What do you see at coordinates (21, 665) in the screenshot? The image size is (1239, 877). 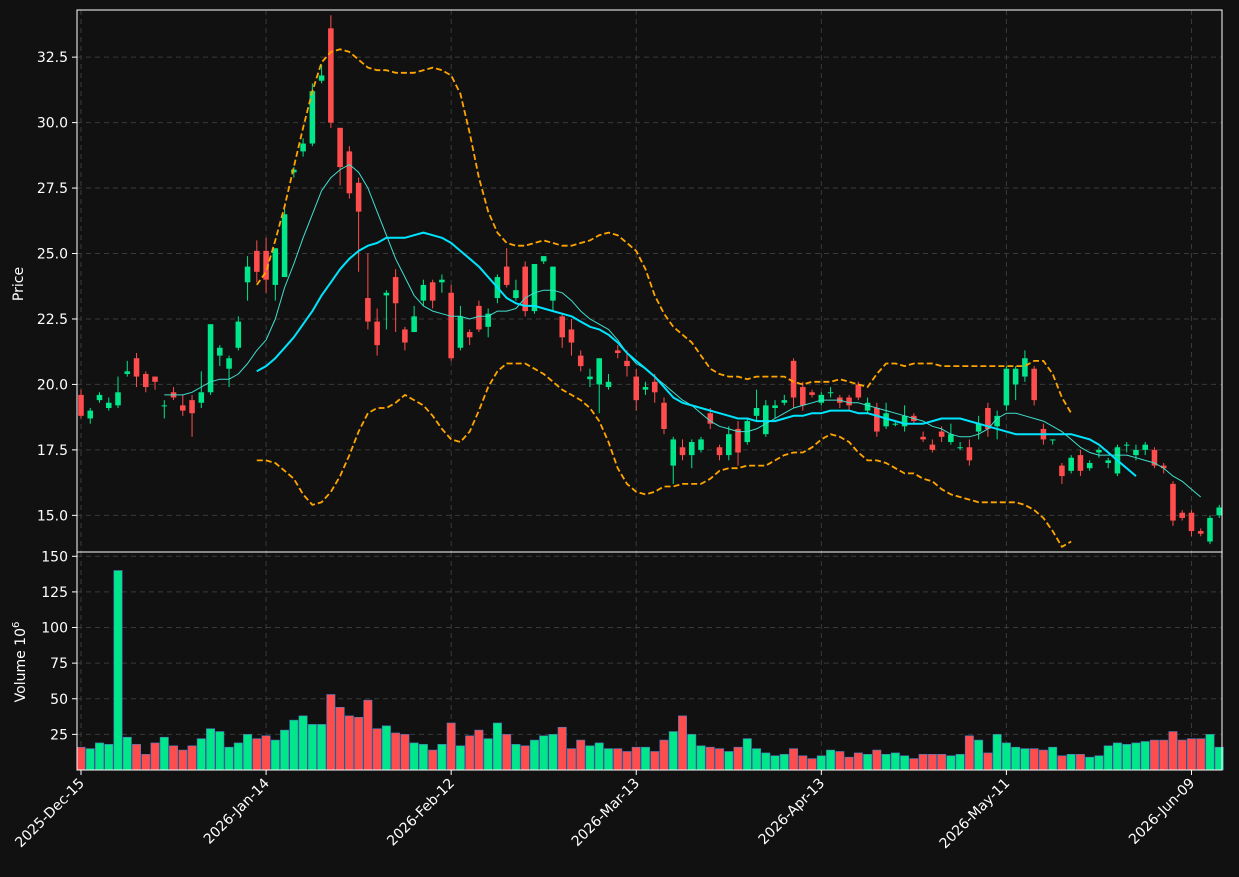 I see `volume-axis-label-text: Volume 10` at bounding box center [21, 665].